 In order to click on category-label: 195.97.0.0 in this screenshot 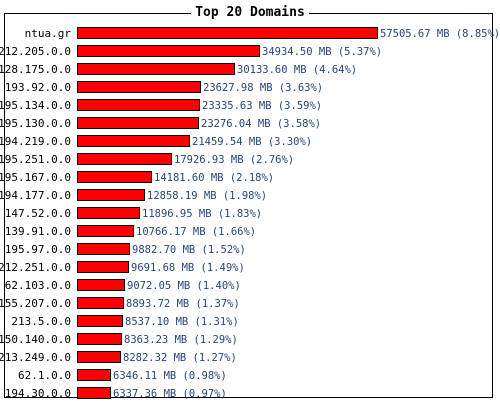, I will do `click(38, 249)`.